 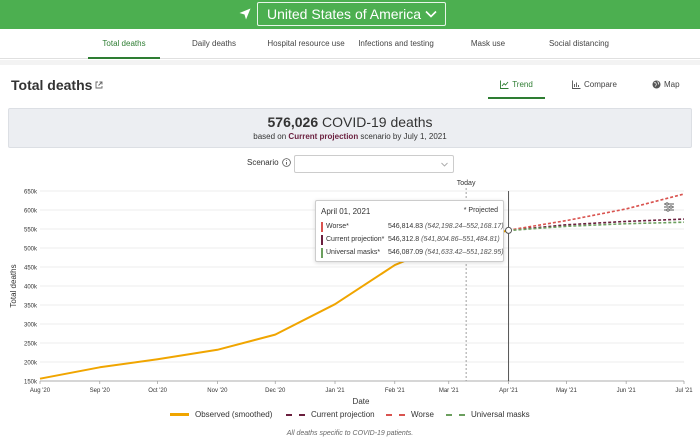 I want to click on y-tick-label: 400k, so click(x=31, y=288).